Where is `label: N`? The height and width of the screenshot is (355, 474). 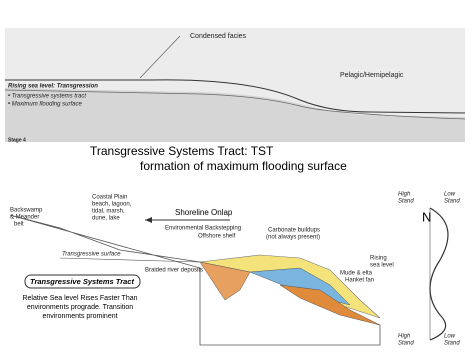 label: N is located at coordinates (426, 216).